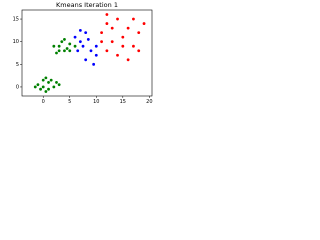 The width and height of the screenshot is (320, 240). What do you see at coordinates (96, 102) in the screenshot?
I see `x-tick-label: 10` at bounding box center [96, 102].